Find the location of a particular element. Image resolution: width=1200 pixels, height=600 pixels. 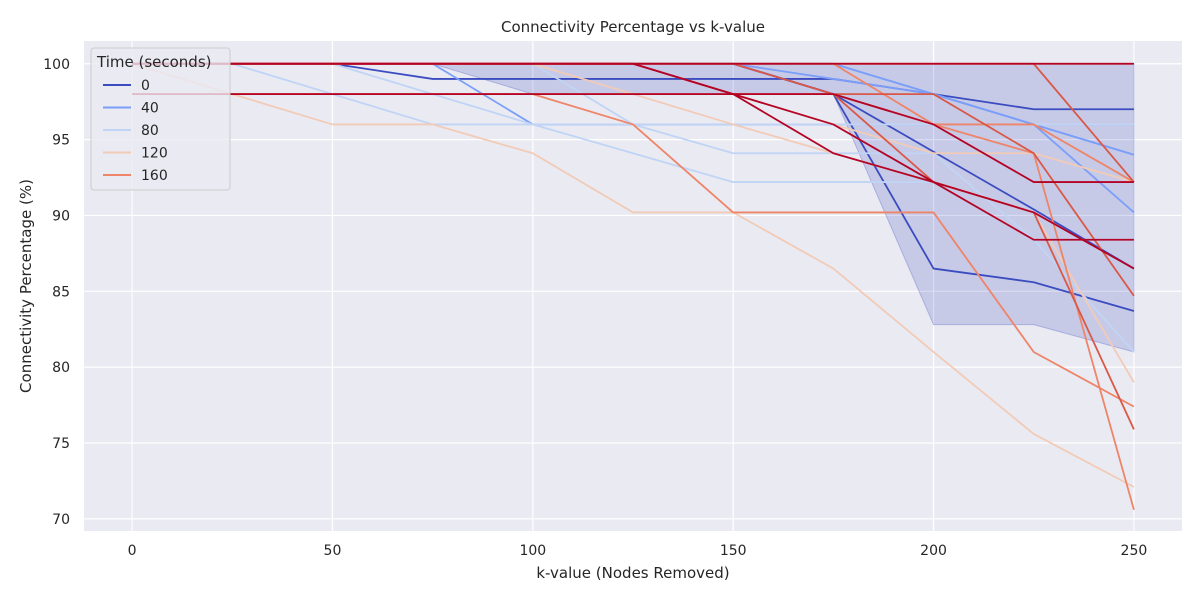

y-tick-label: 90 is located at coordinates (61, 216).